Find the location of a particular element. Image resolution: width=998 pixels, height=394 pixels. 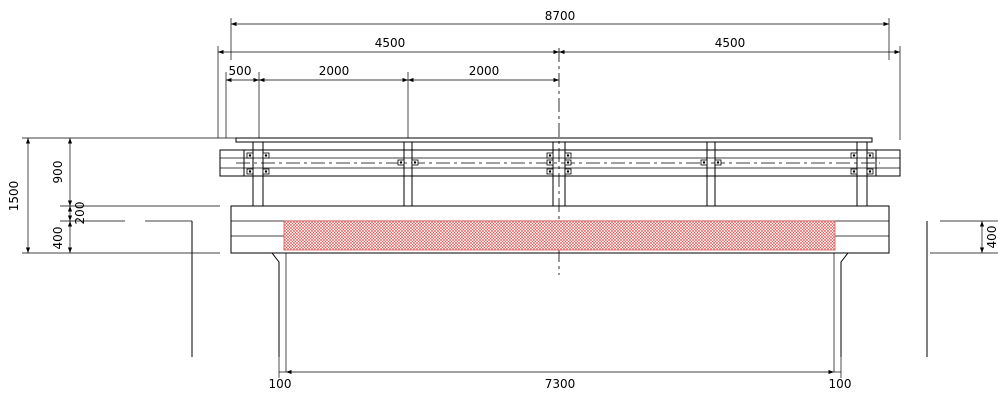

dim-bottom-span: 7300 is located at coordinates (560, 384).